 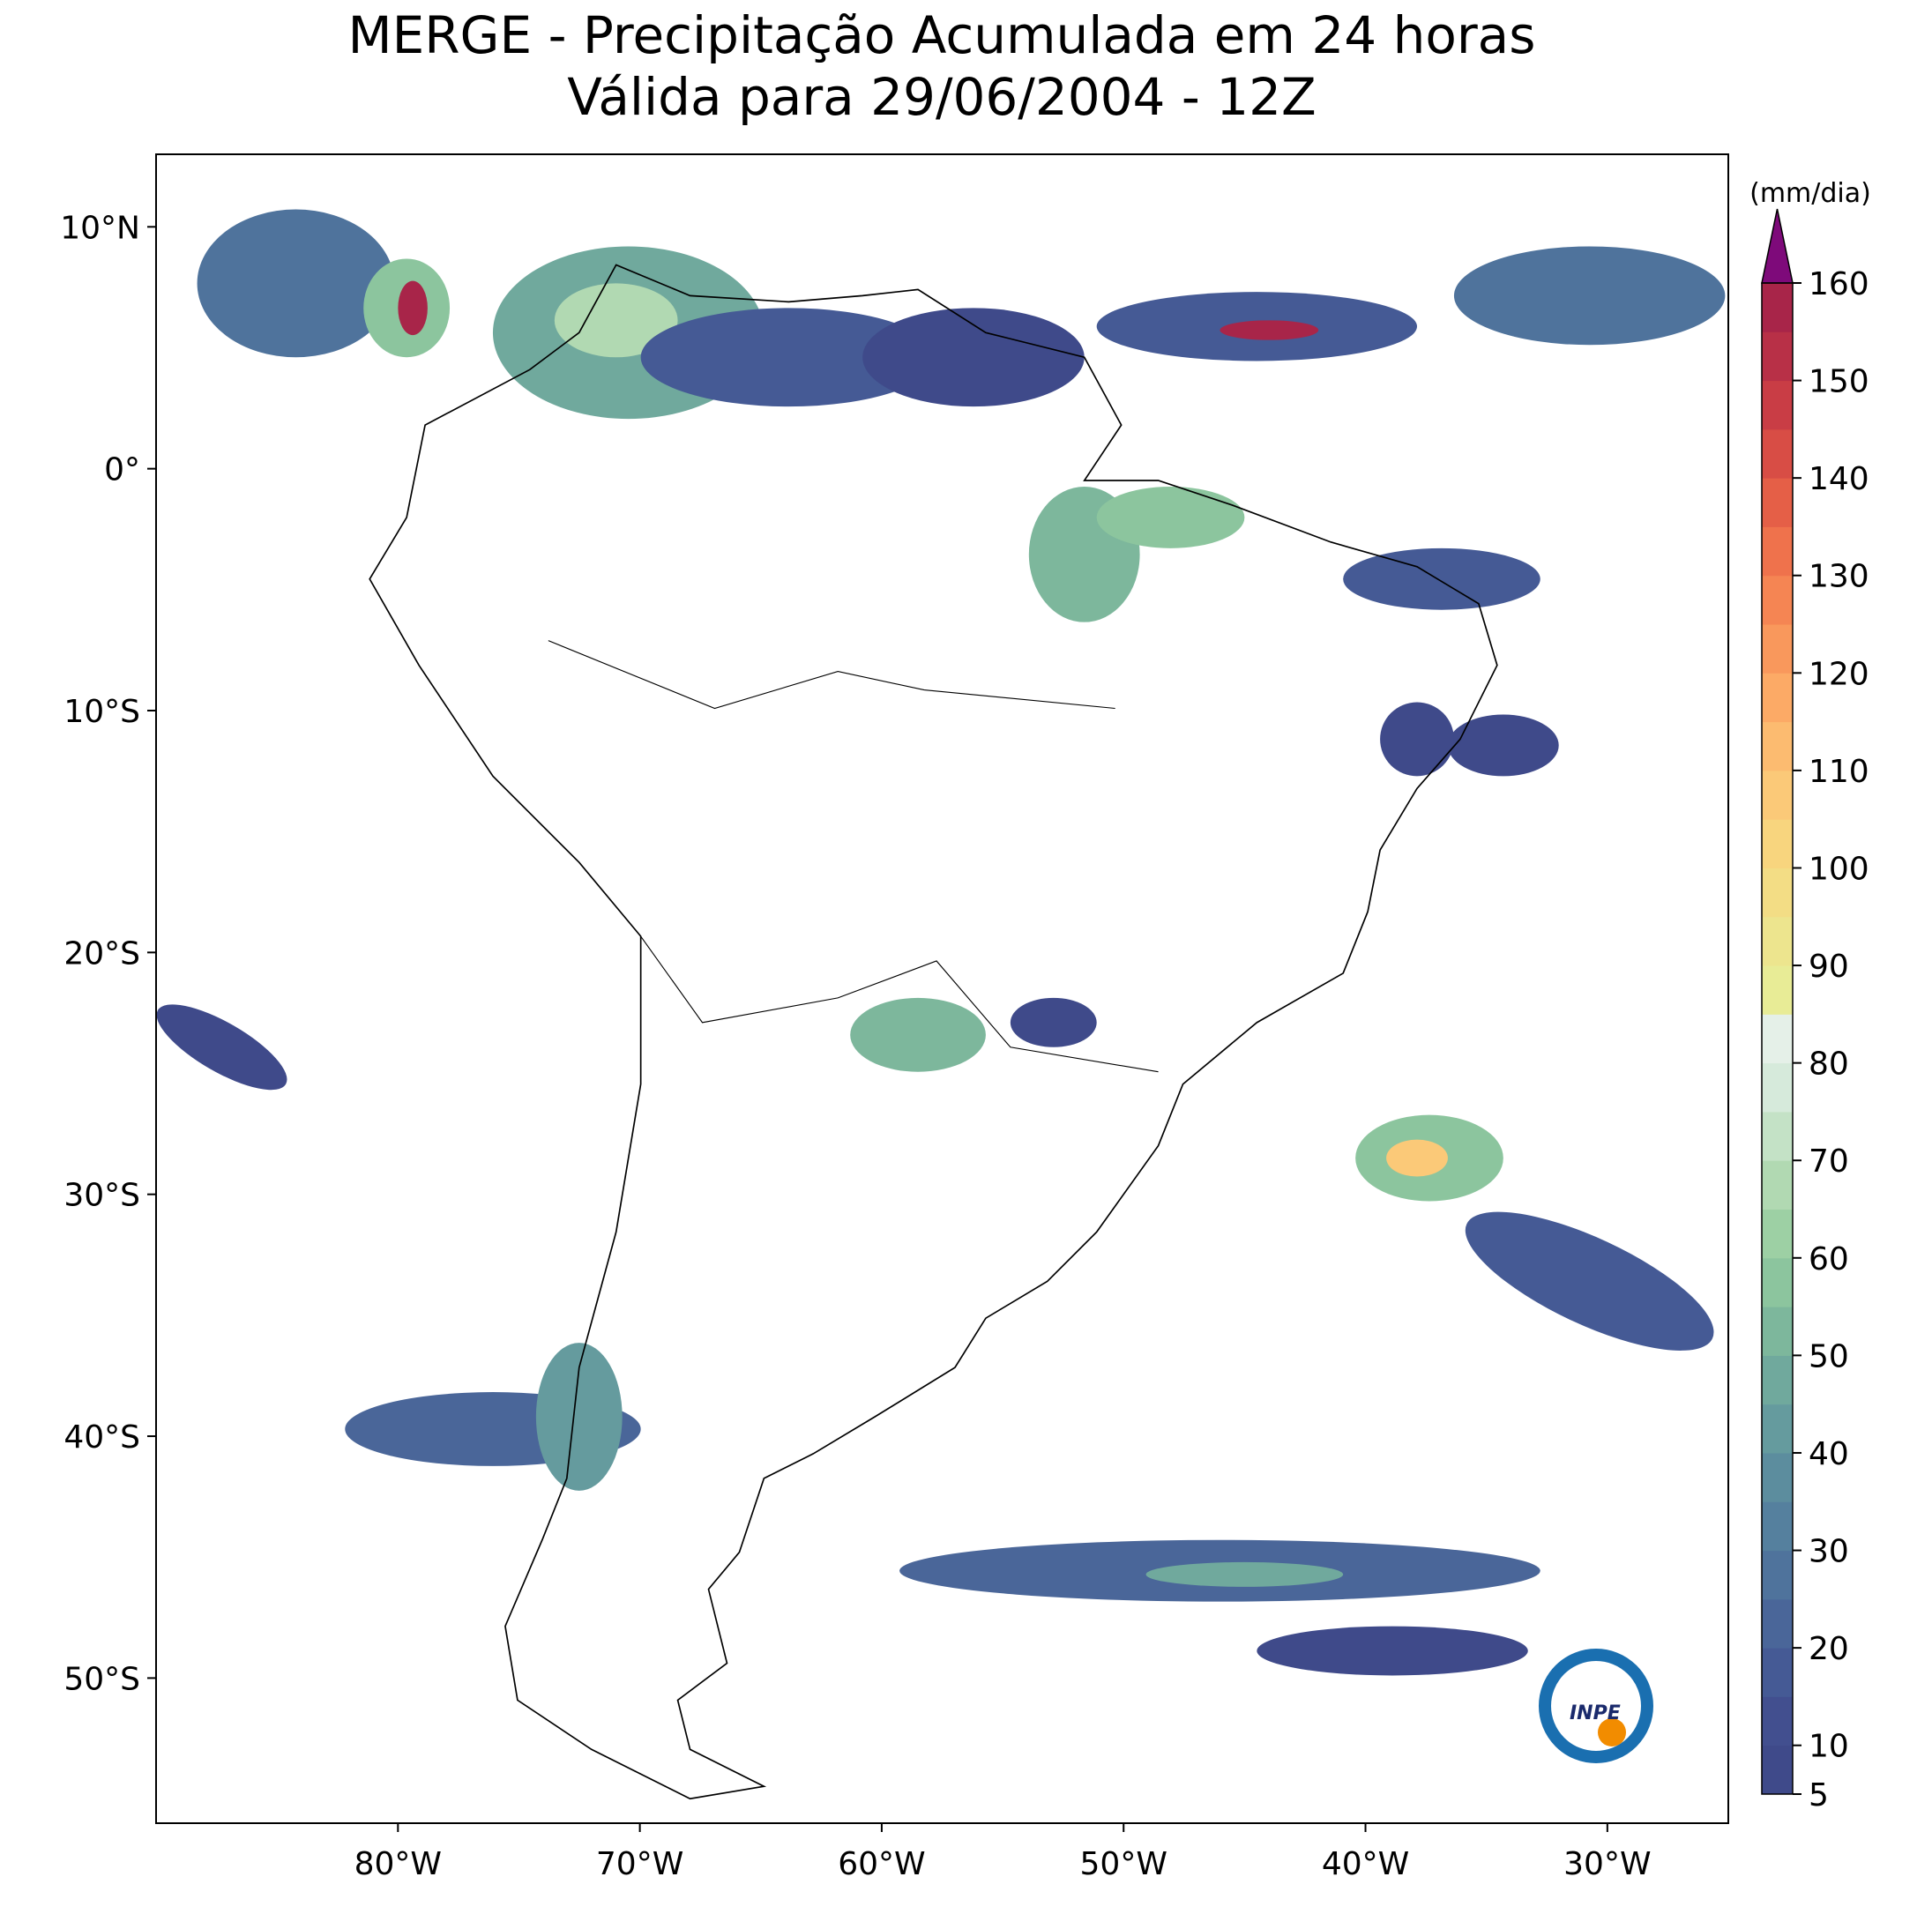 I want to click on colorbar-tick-label: 140, so click(x=1839, y=479).